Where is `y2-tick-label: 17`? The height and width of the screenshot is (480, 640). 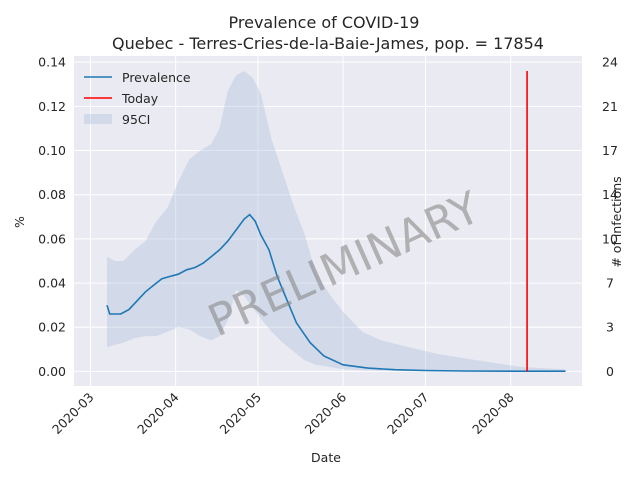
y2-tick-label: 17 is located at coordinates (610, 150).